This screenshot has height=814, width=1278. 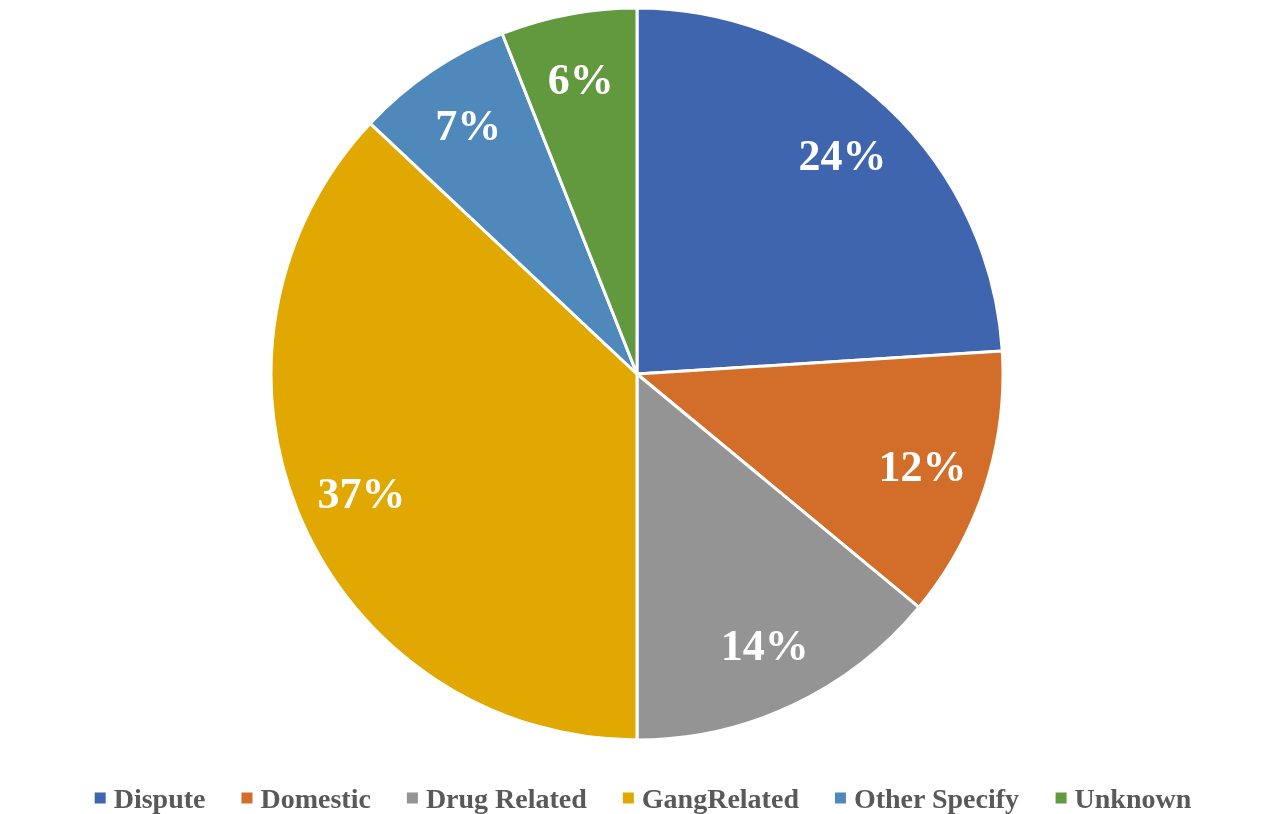 I want to click on data-label: 6%, so click(x=580, y=79).